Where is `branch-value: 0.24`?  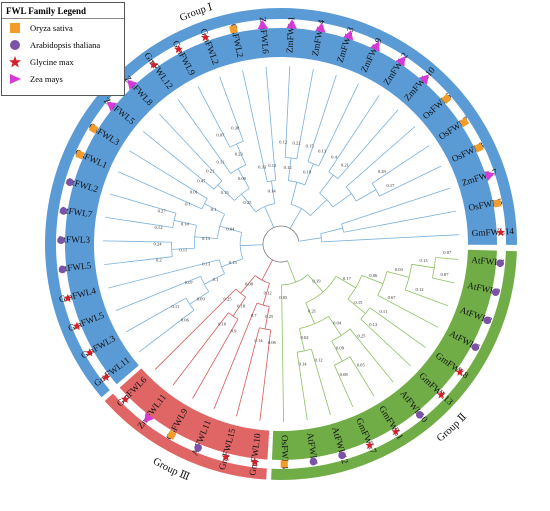 branch-value: 0.24 is located at coordinates (158, 243).